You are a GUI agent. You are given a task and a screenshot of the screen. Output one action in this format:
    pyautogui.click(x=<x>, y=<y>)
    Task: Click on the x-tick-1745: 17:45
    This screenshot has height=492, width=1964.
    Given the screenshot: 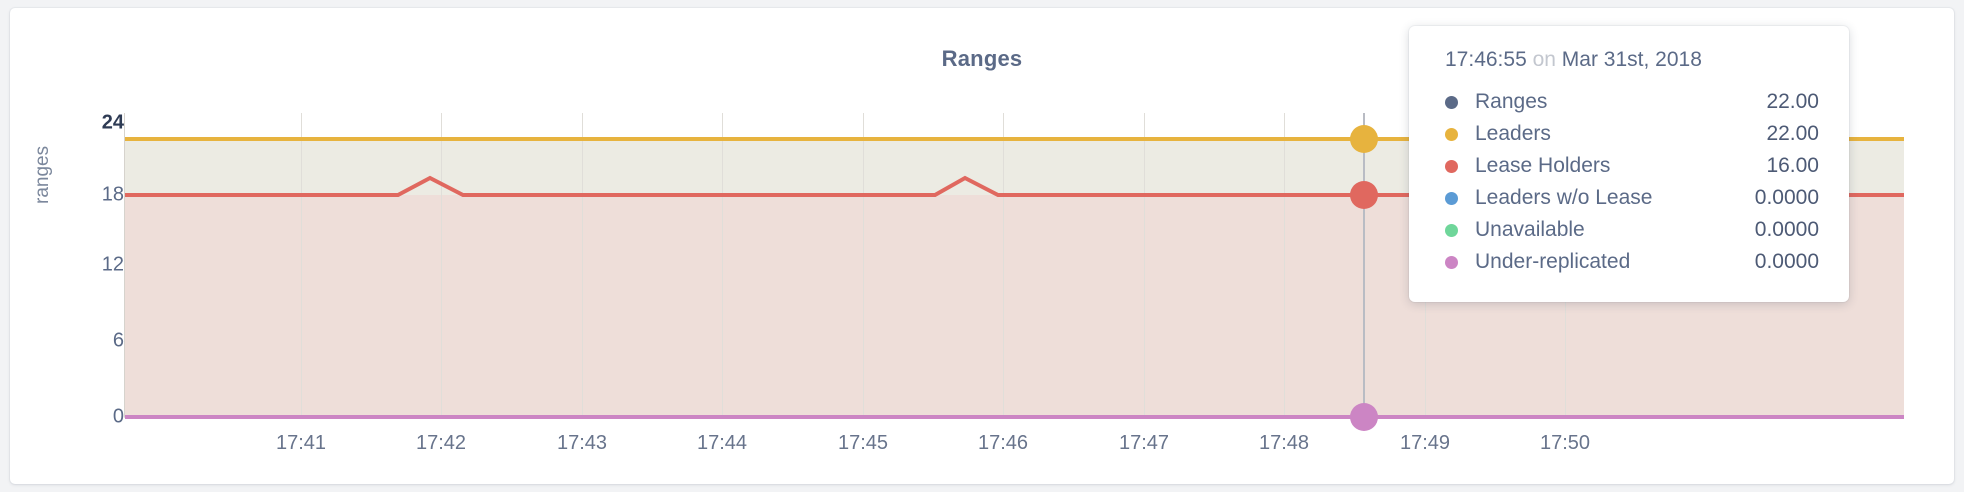 What is the action you would take?
    pyautogui.click(x=863, y=443)
    